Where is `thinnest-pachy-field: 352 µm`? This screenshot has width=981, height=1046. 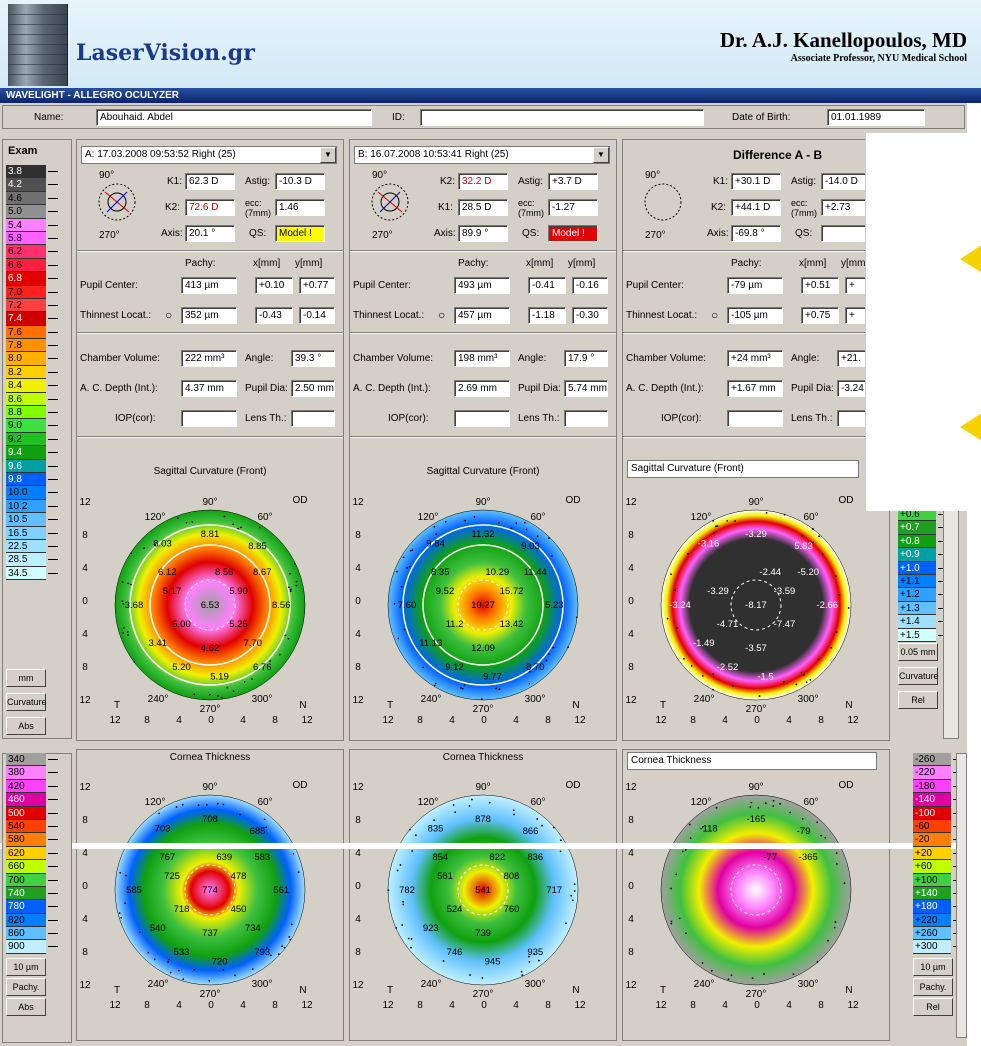
thinnest-pachy-field: 352 µm is located at coordinates (209, 315).